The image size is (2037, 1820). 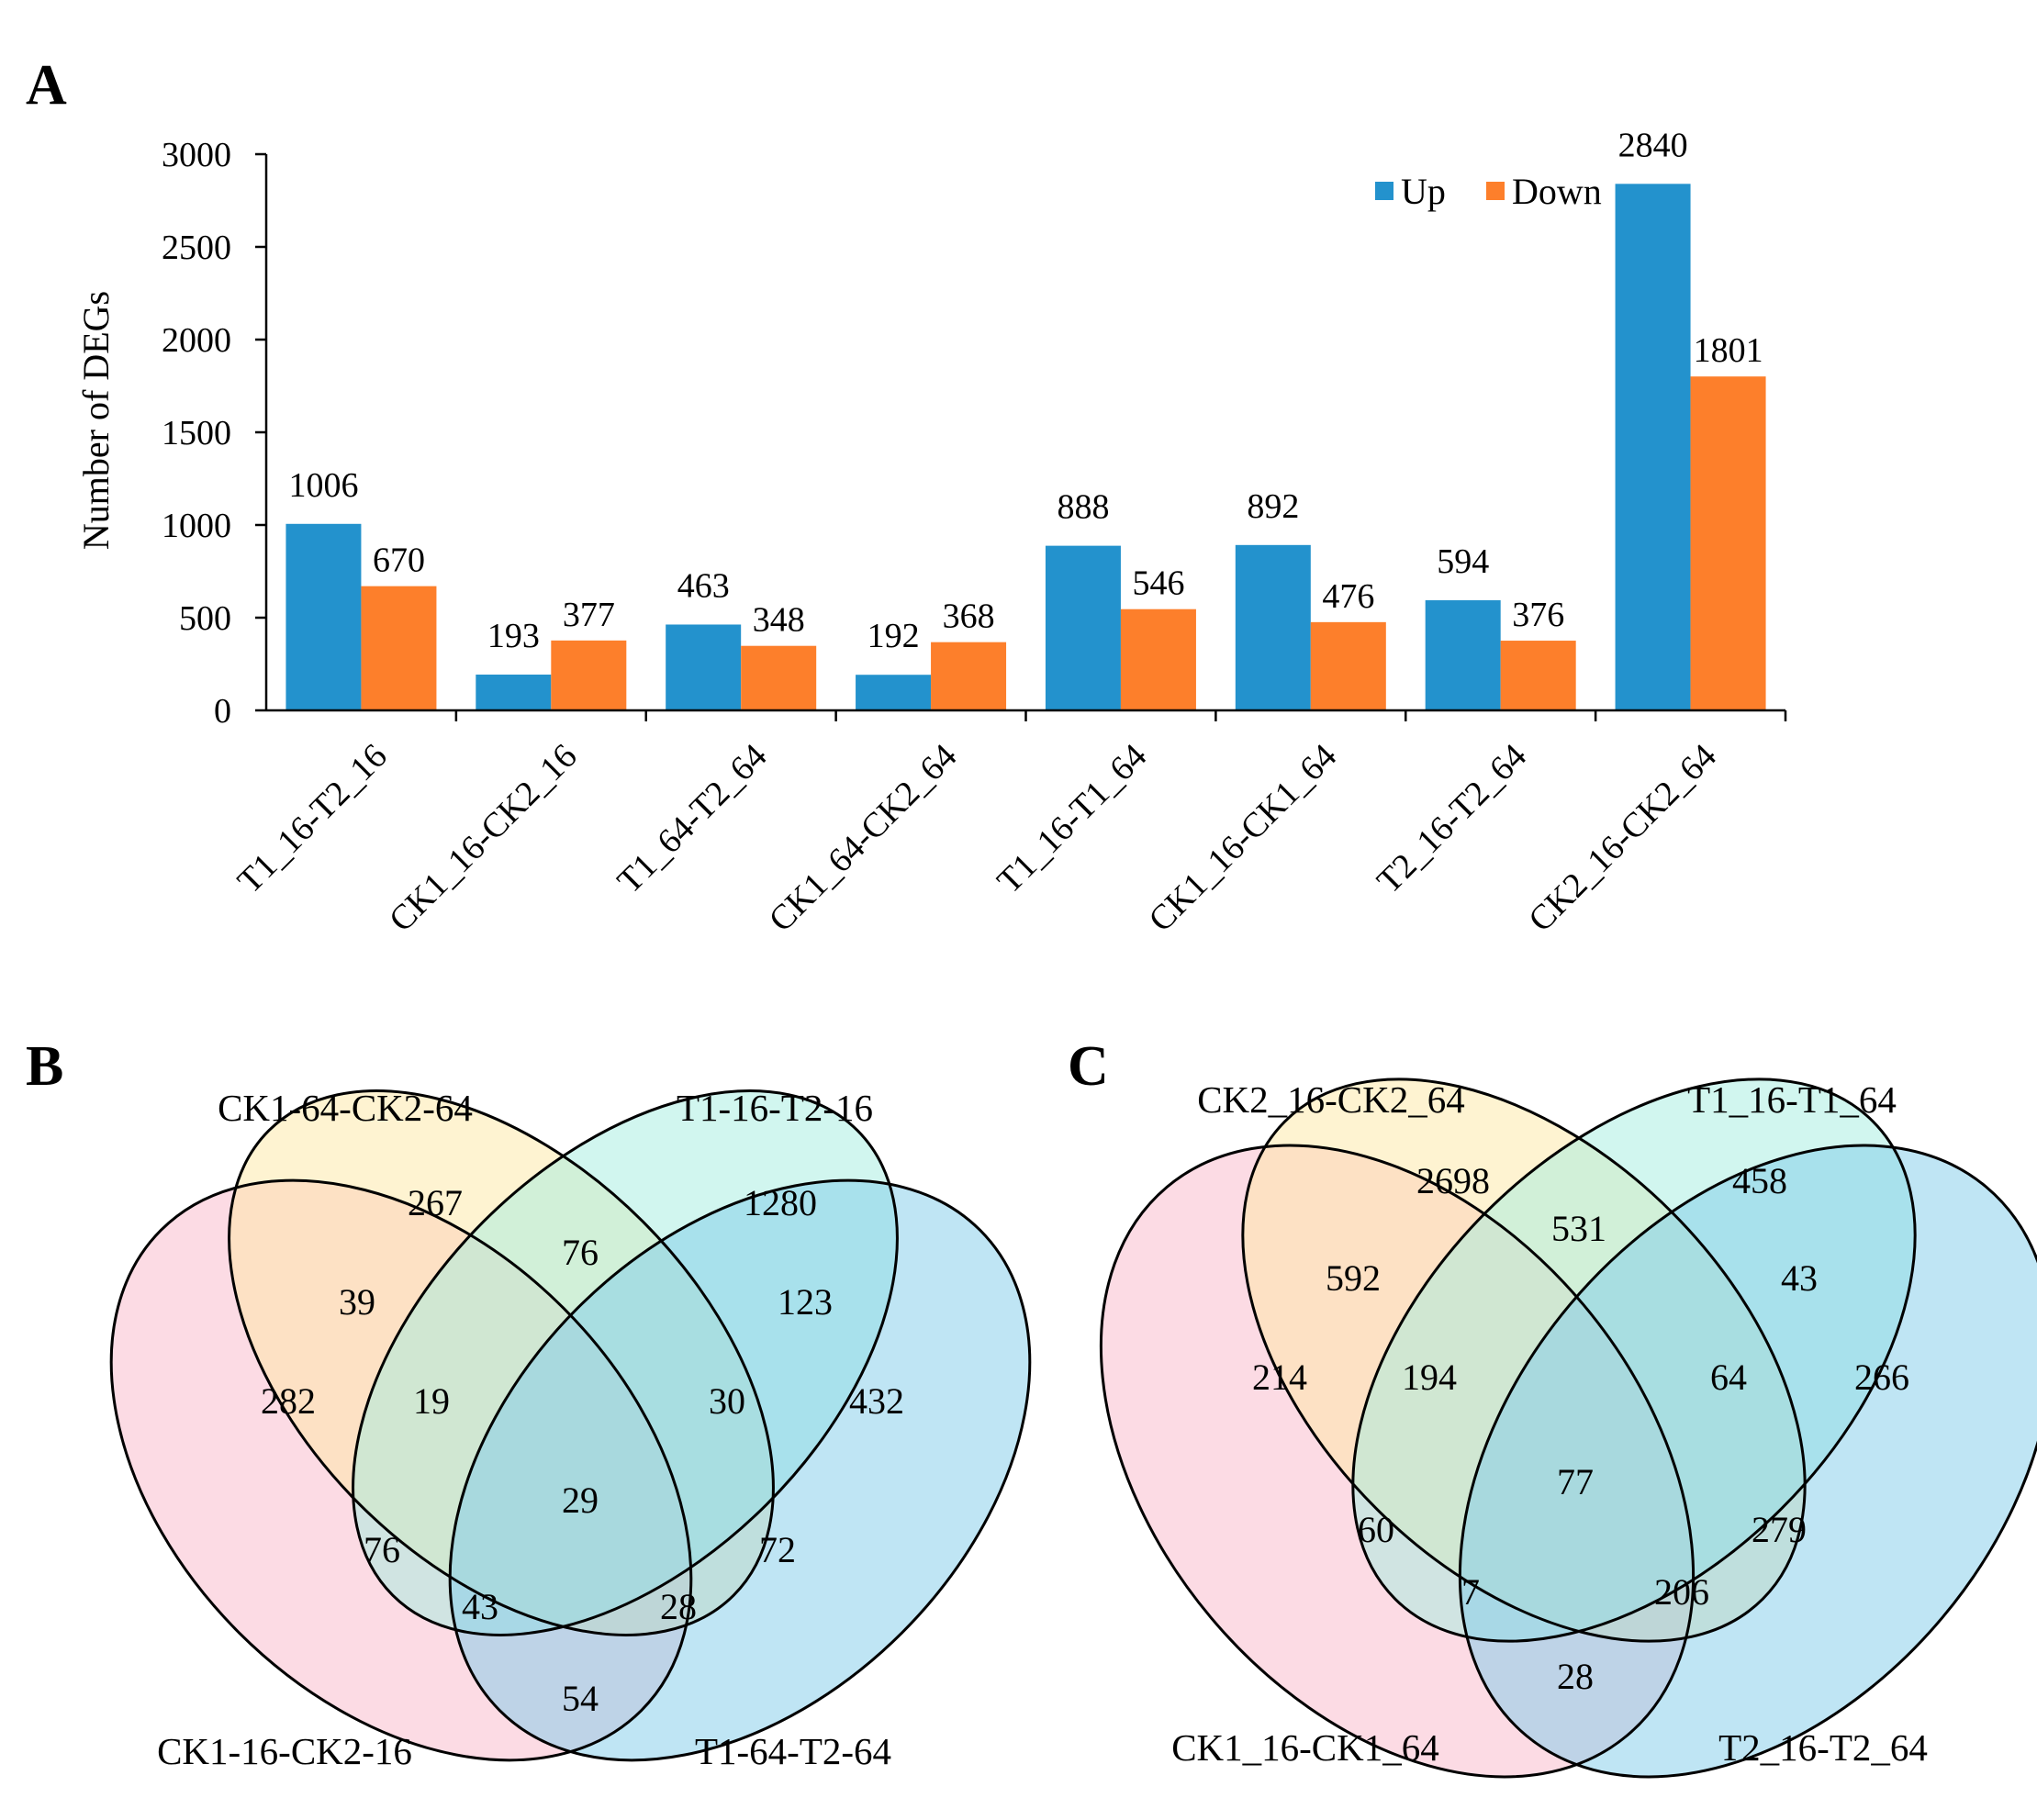 I want to click on venn-c-set3-outline, so click(x=1634, y=1360).